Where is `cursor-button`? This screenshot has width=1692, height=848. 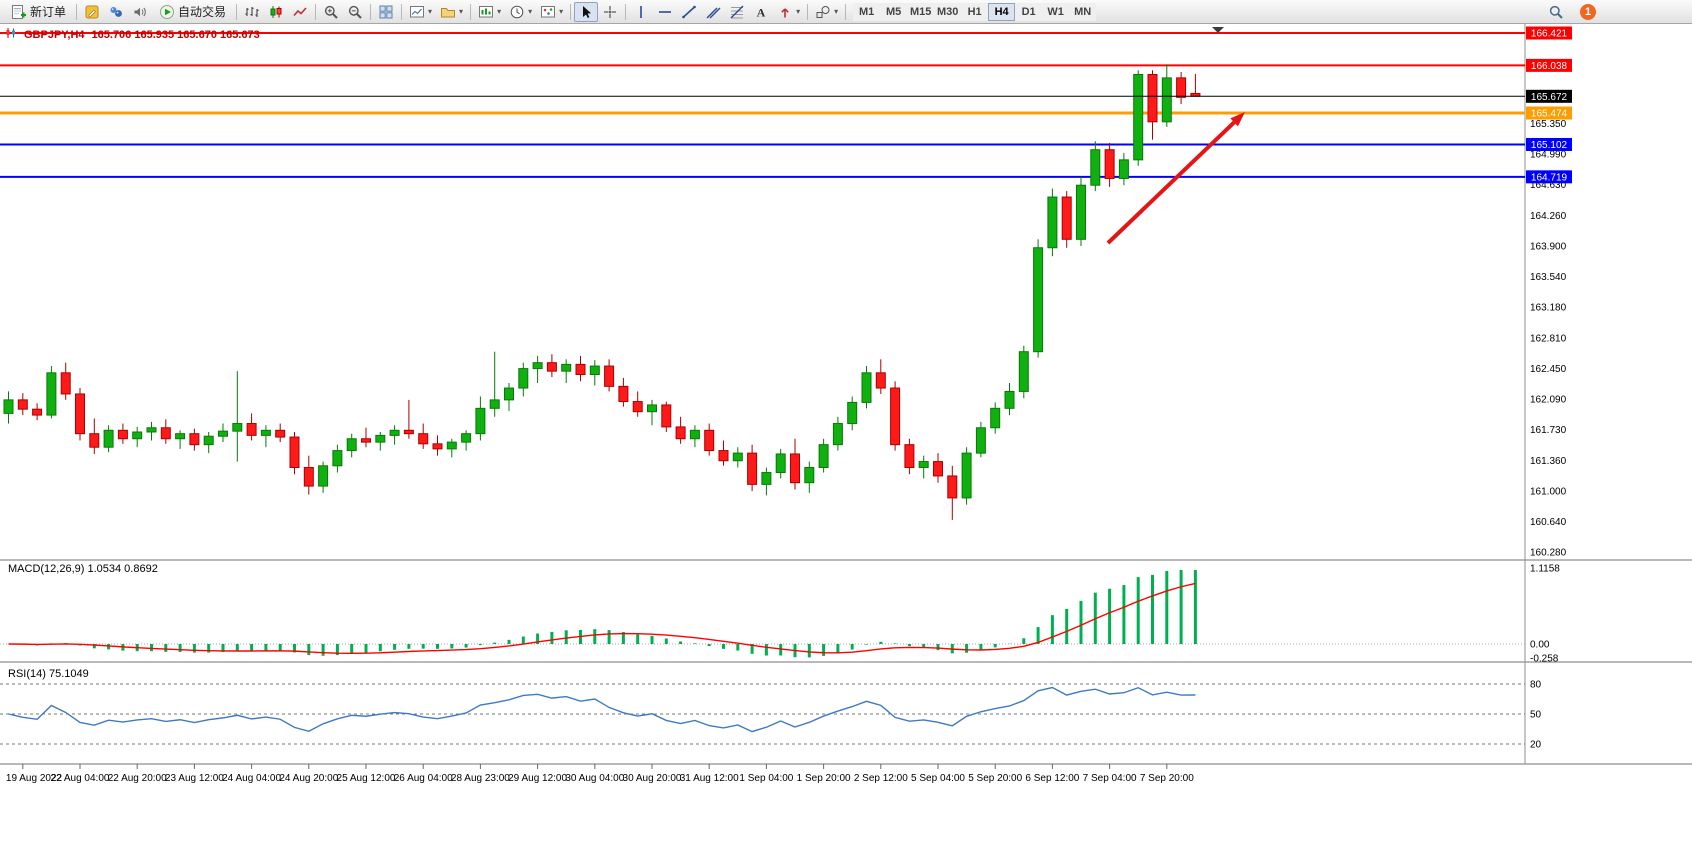
cursor-button is located at coordinates (586, 11).